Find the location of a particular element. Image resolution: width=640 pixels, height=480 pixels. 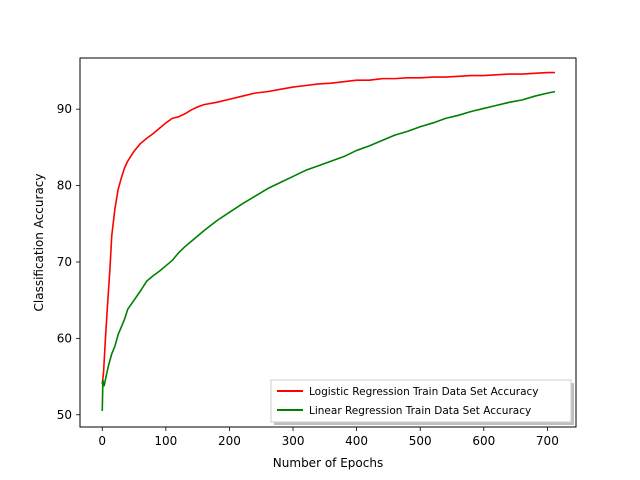

y-tick-label: 70 is located at coordinates (64, 262).